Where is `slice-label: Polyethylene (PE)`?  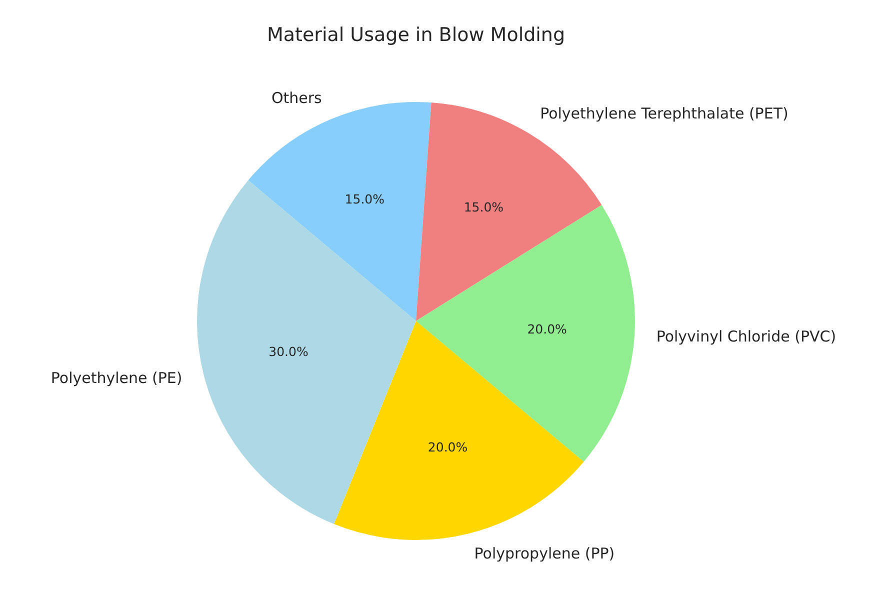 slice-label: Polyethylene (PE) is located at coordinates (116, 378).